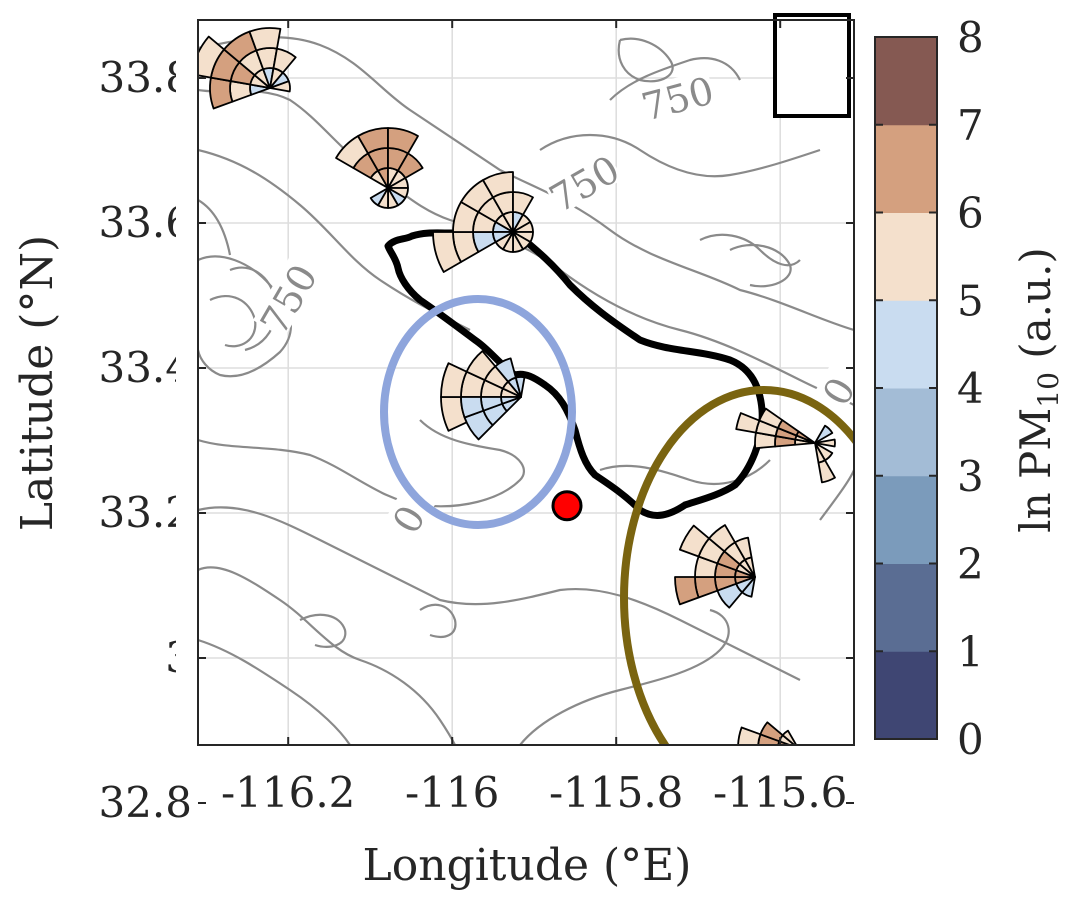 Image resolution: width=1068 pixels, height=897 pixels. I want to click on colorbar-tick-label: 0, so click(970, 739).